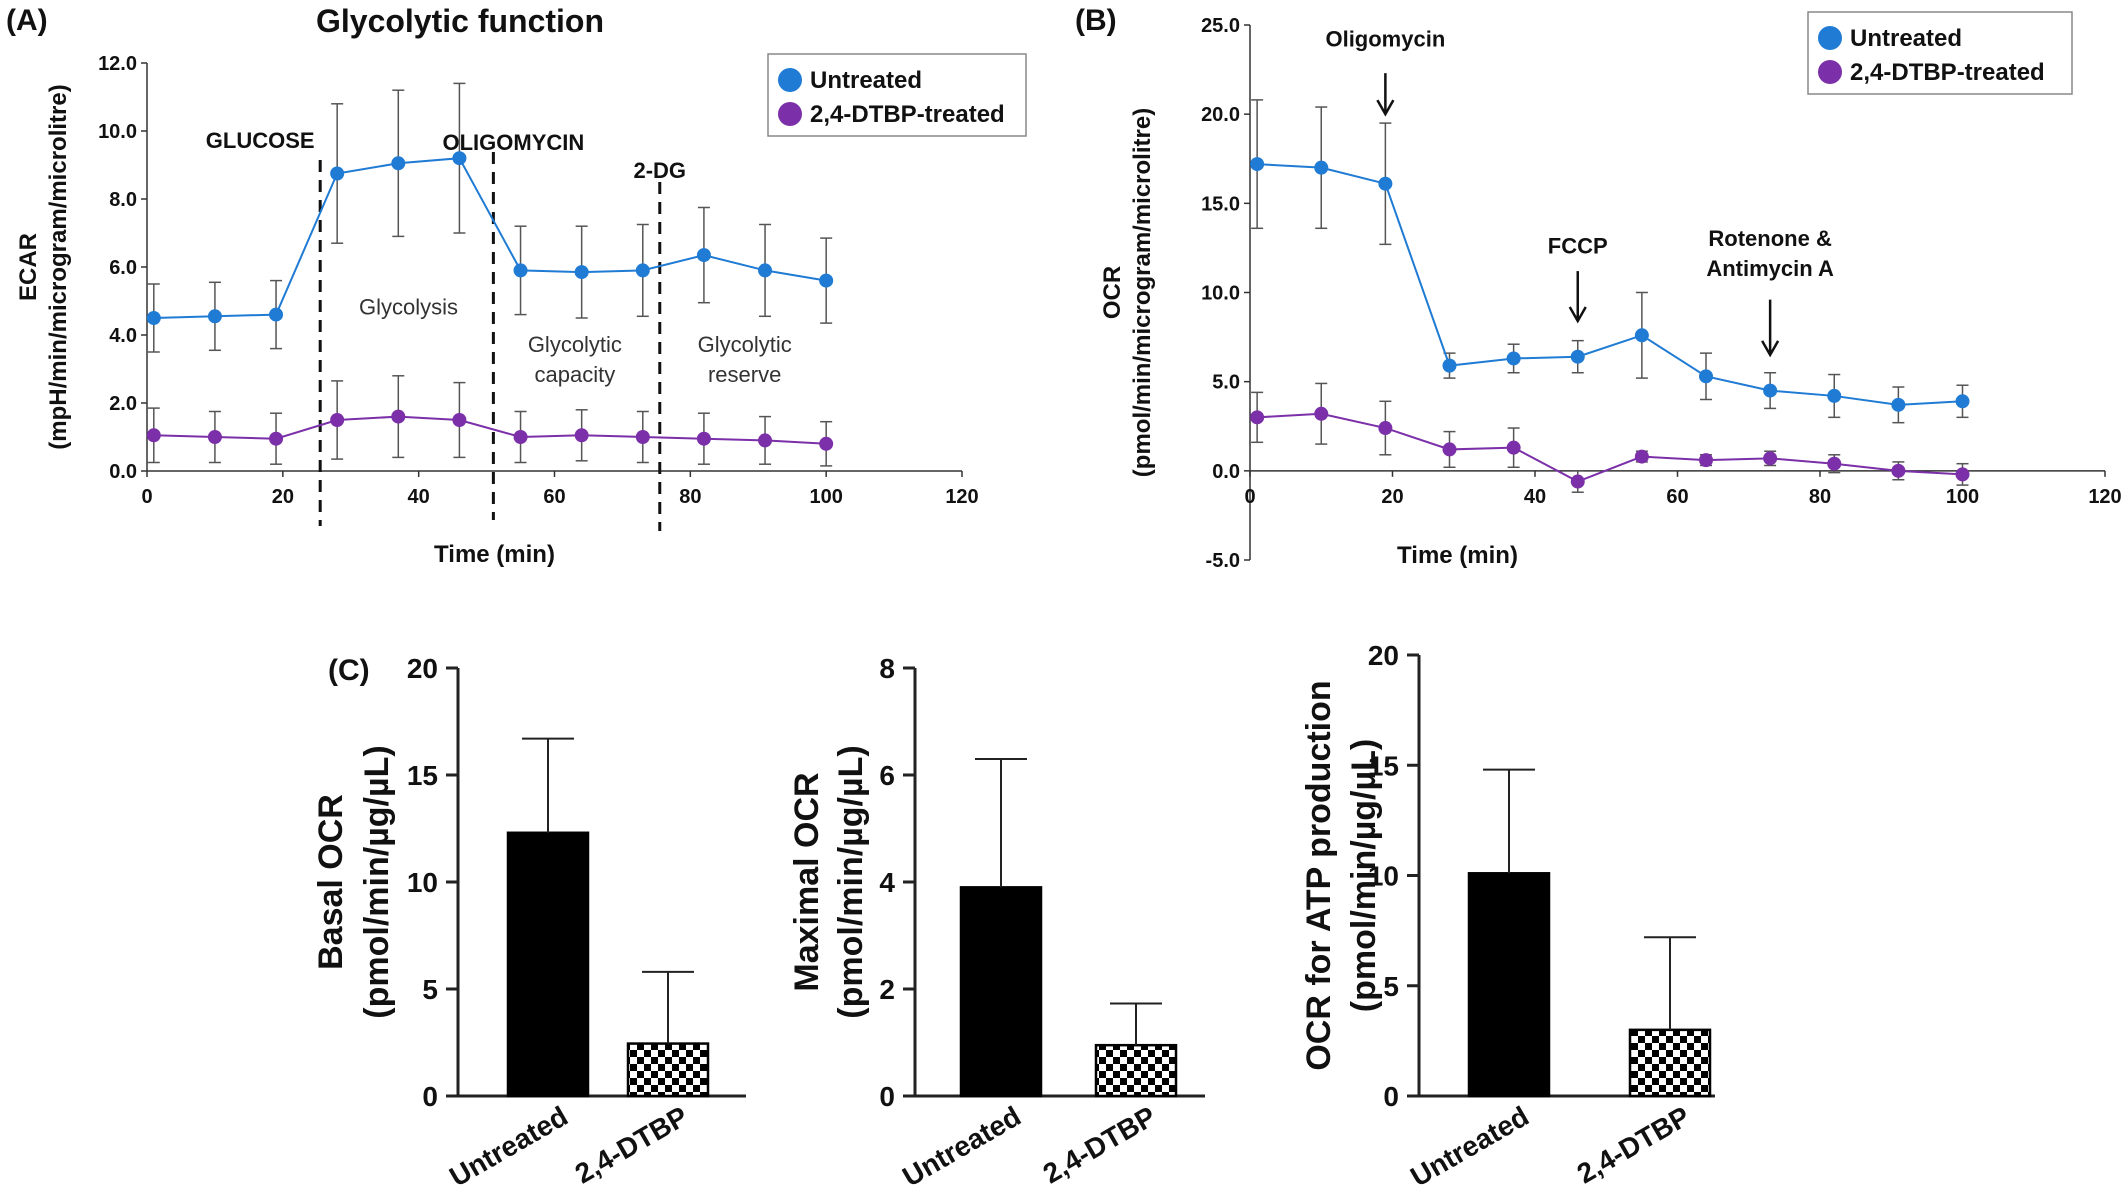 Image resolution: width=2128 pixels, height=1191 pixels. What do you see at coordinates (1940, 53) in the screenshot?
I see `legend-box` at bounding box center [1940, 53].